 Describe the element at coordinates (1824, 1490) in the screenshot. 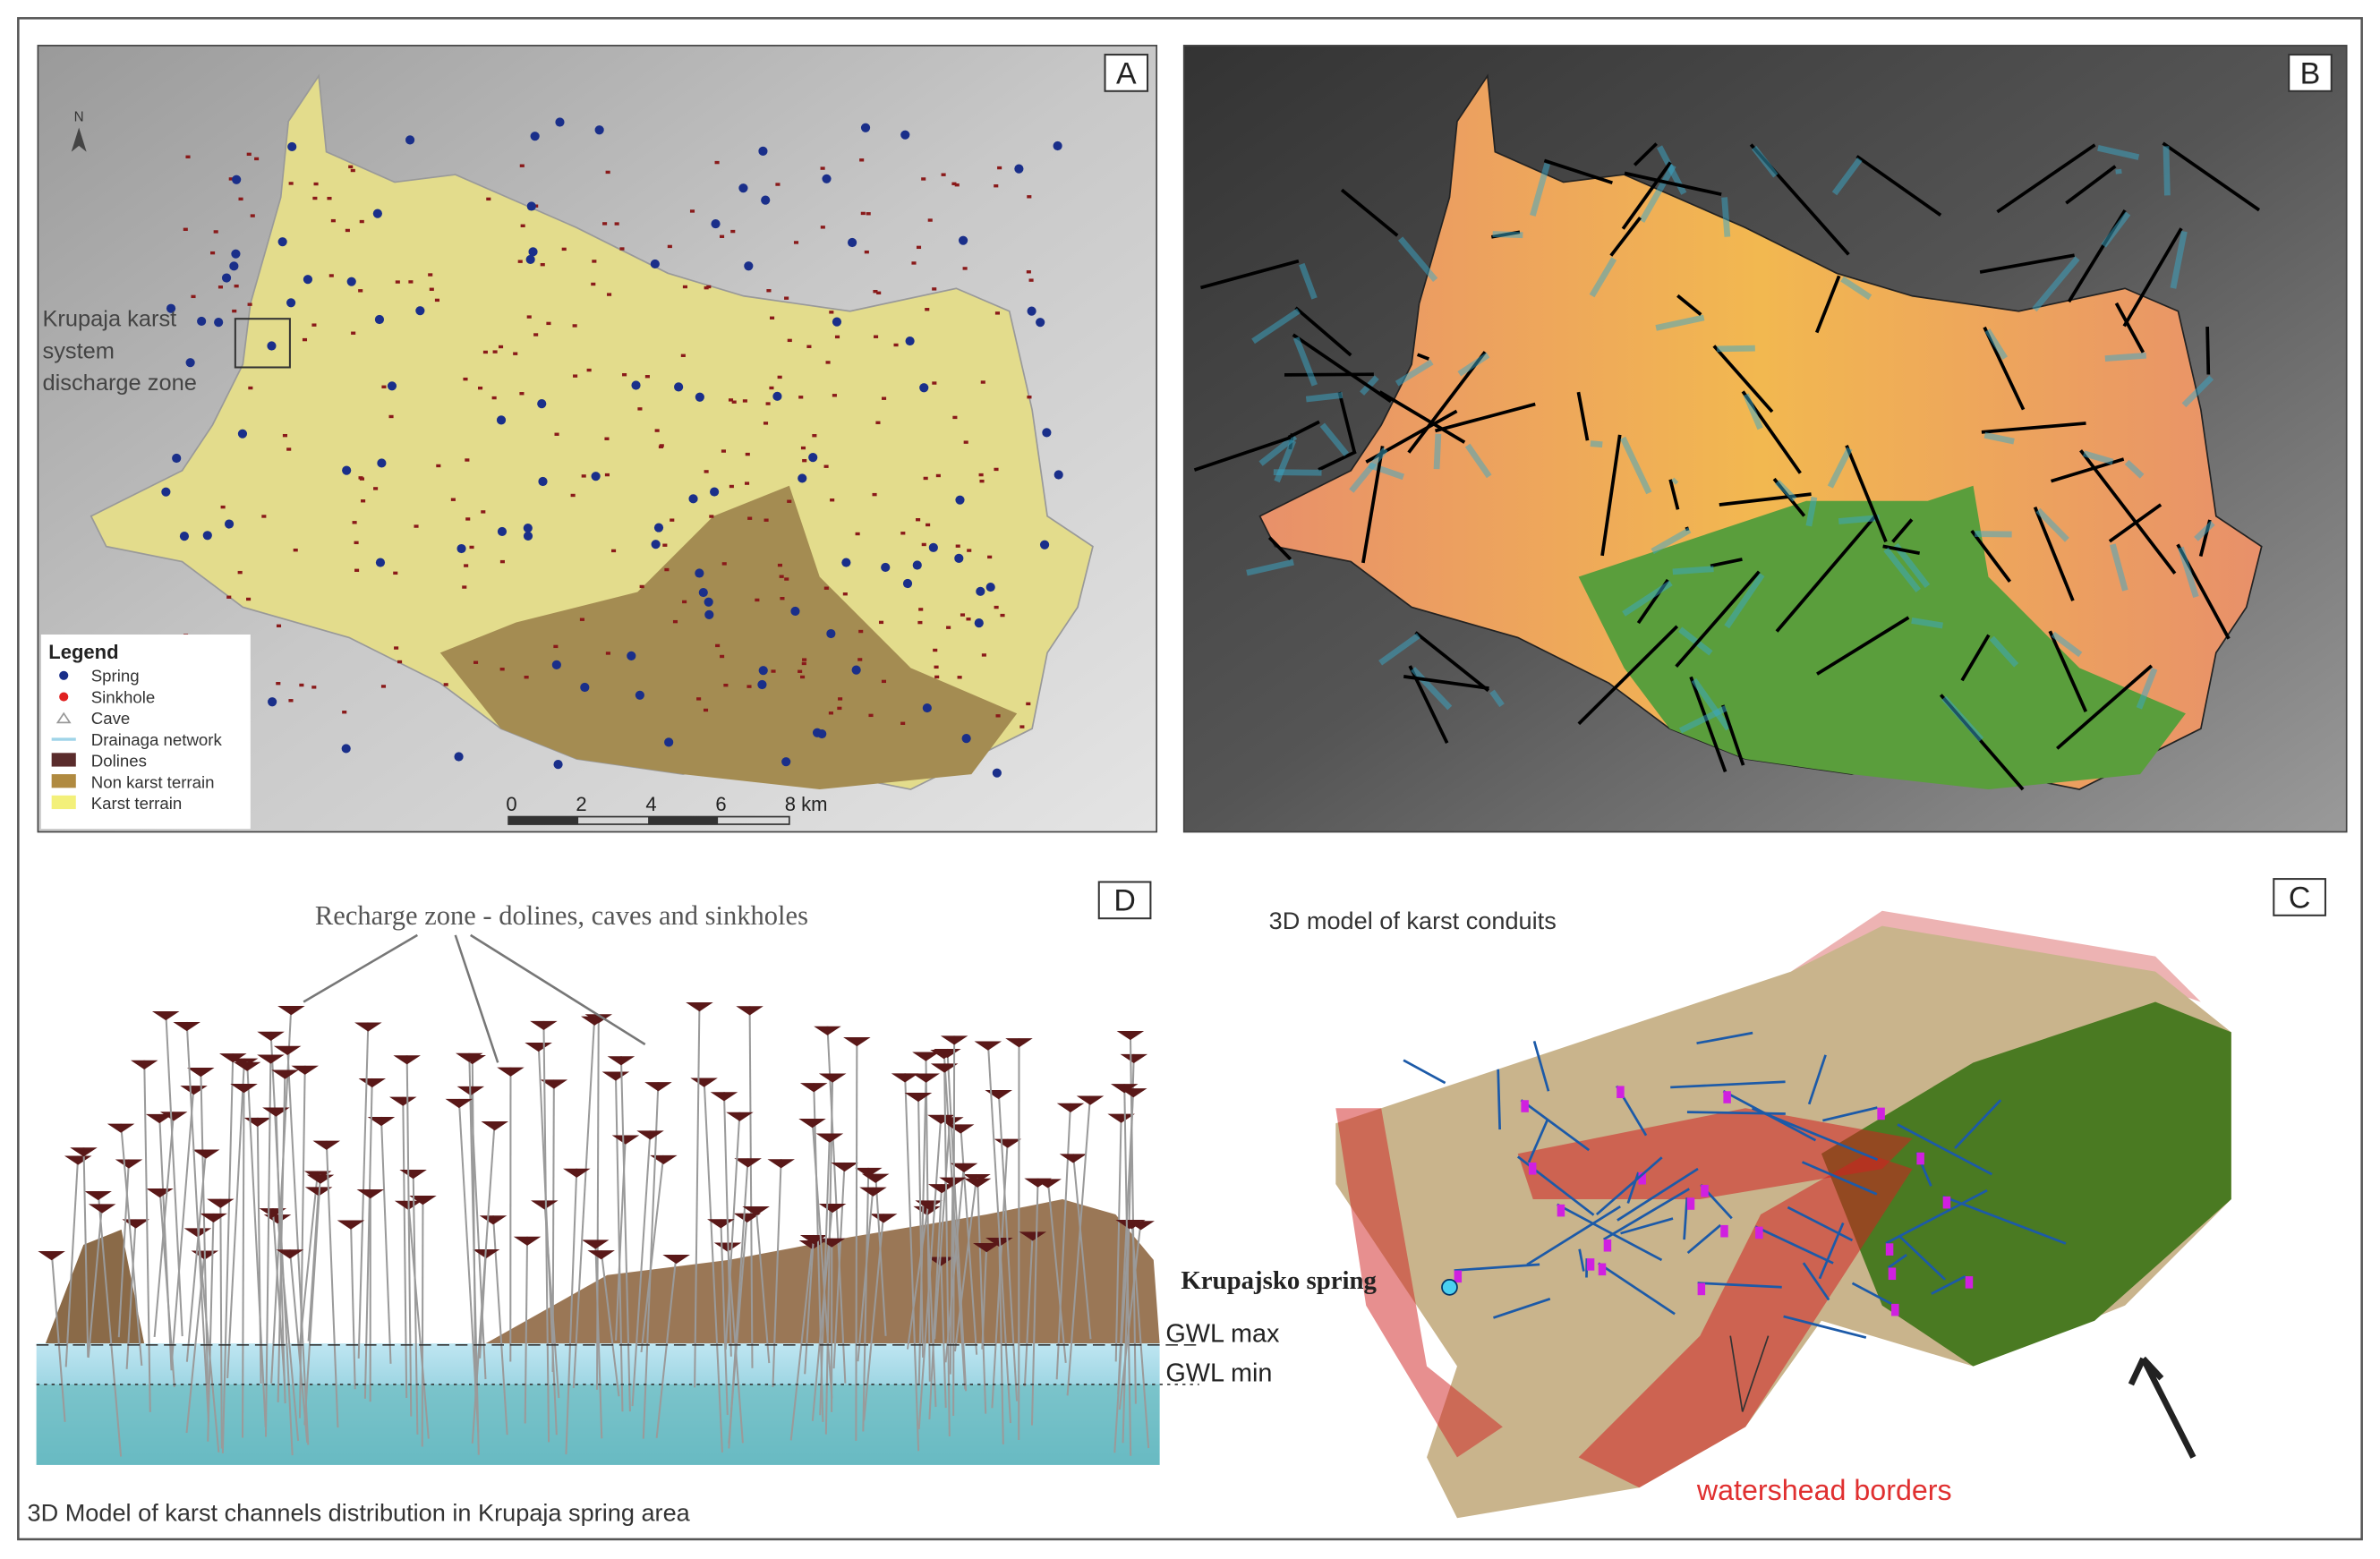

I see `borders-label: watershead borders` at that location.